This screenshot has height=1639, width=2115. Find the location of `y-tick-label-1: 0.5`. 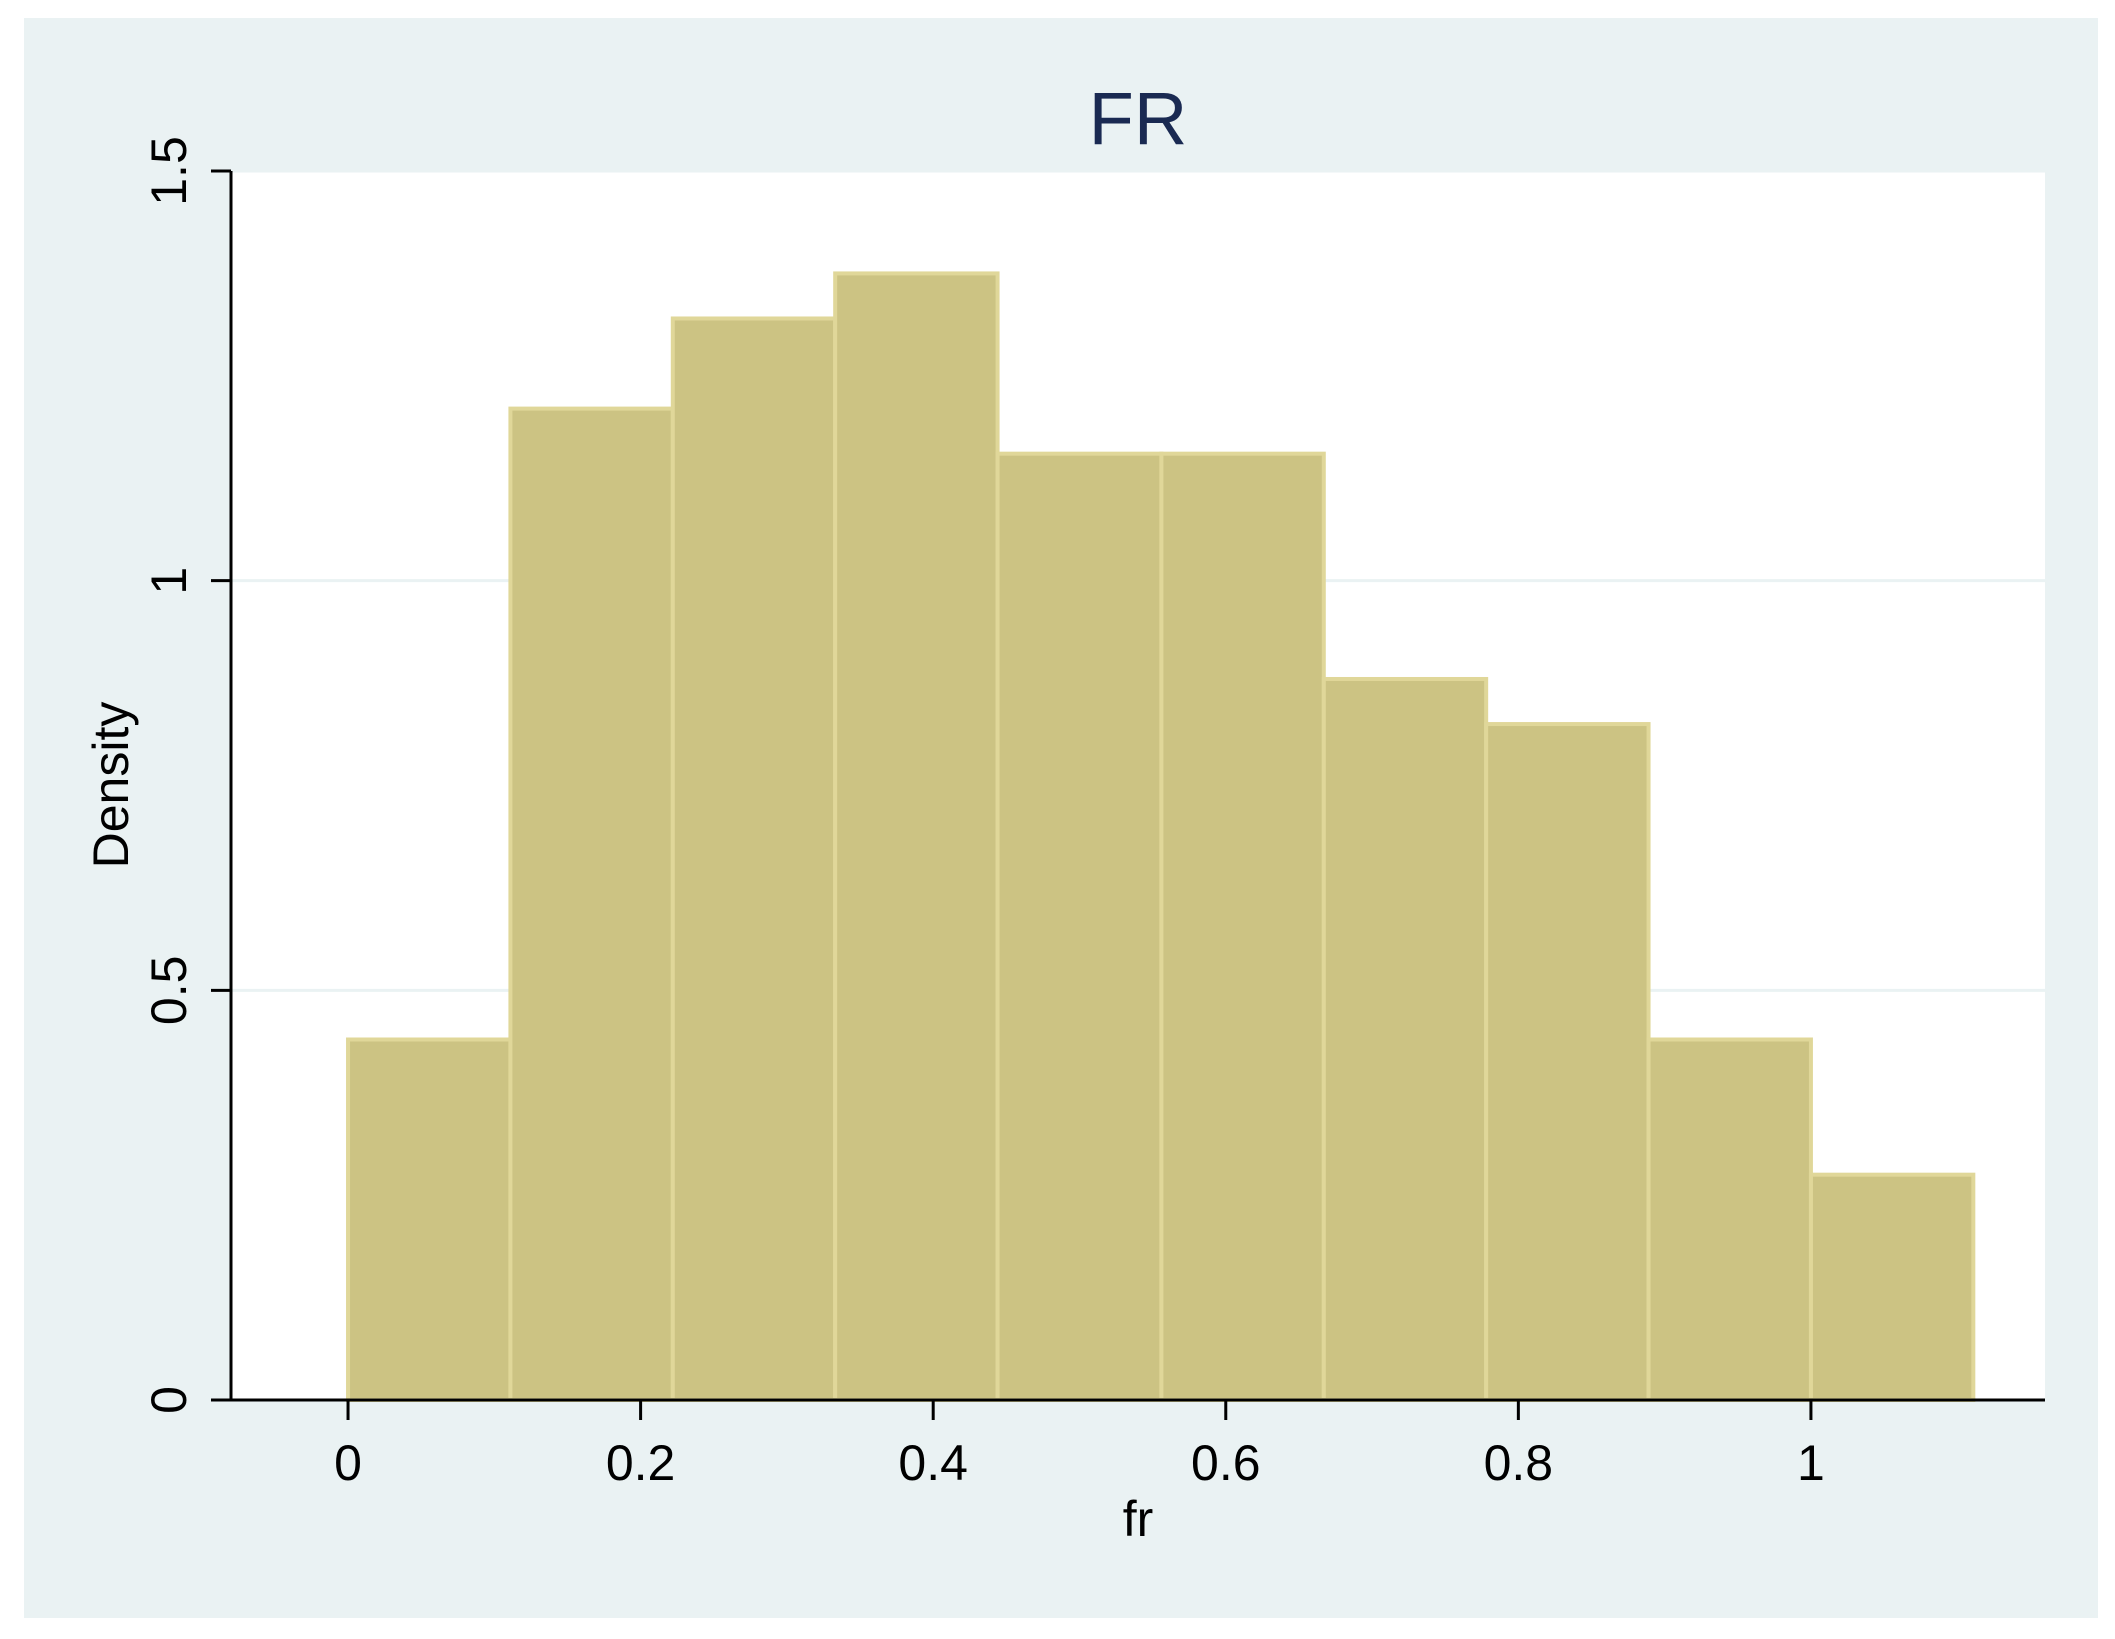

y-tick-label-1: 0.5 is located at coordinates (169, 991).